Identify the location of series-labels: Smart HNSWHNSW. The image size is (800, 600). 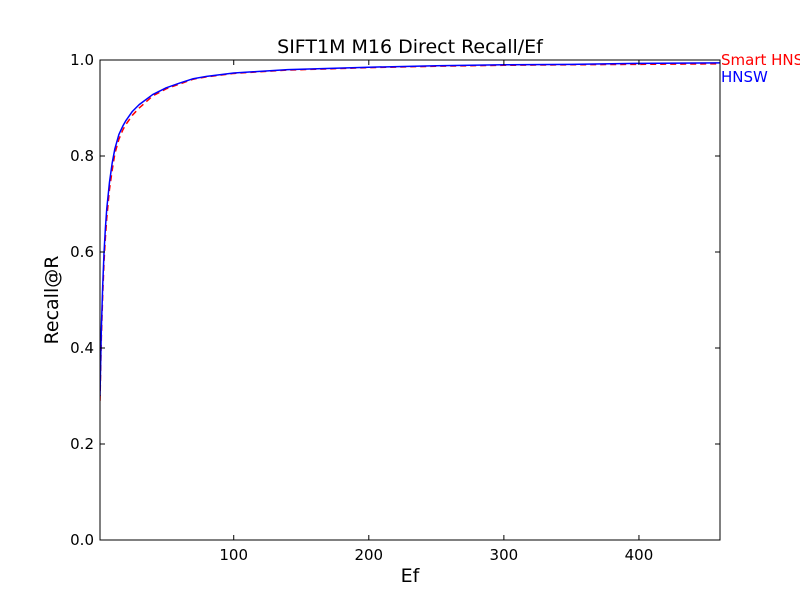
(760, 68).